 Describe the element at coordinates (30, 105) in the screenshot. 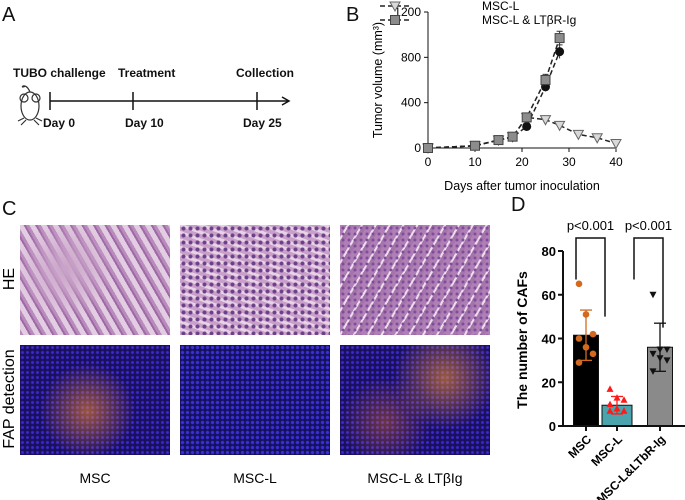

I see `mouse-icon` at that location.